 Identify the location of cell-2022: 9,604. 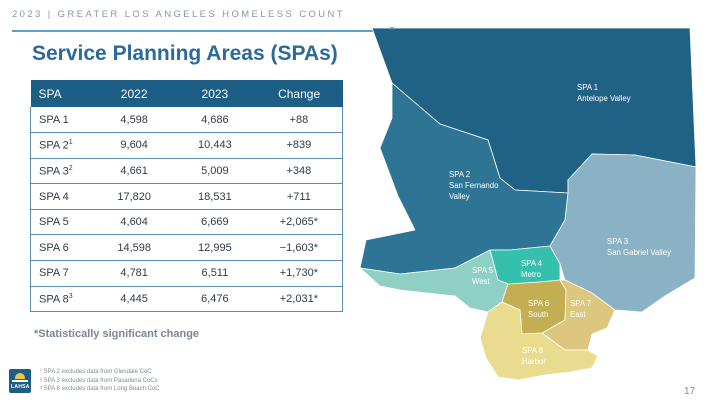
(134, 145).